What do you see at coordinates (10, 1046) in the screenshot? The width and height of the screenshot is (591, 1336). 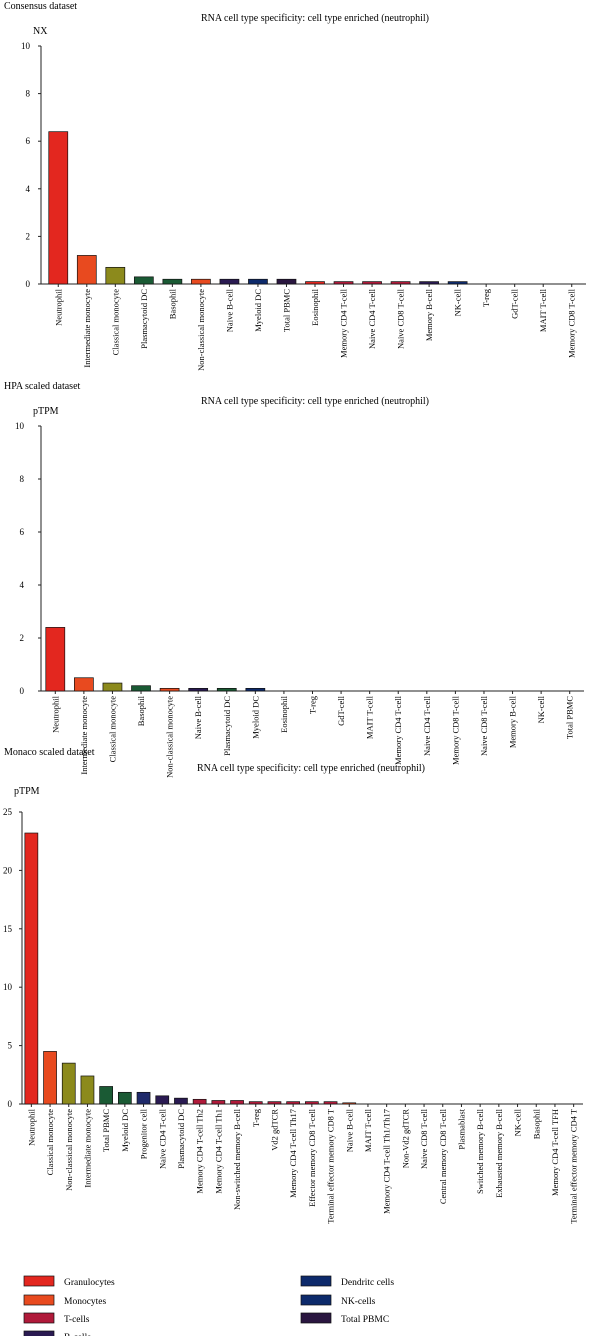 I see `y-tick-label: 5` at bounding box center [10, 1046].